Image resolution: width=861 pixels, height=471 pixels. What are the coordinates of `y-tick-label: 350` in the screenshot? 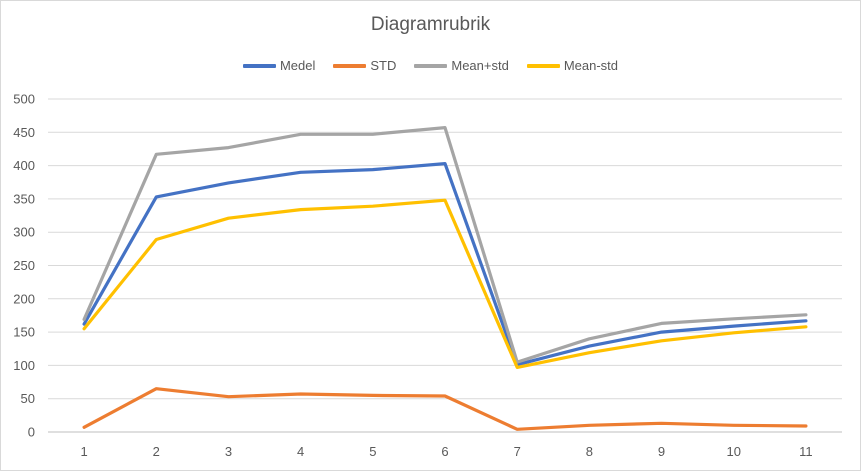 It's located at (24, 198).